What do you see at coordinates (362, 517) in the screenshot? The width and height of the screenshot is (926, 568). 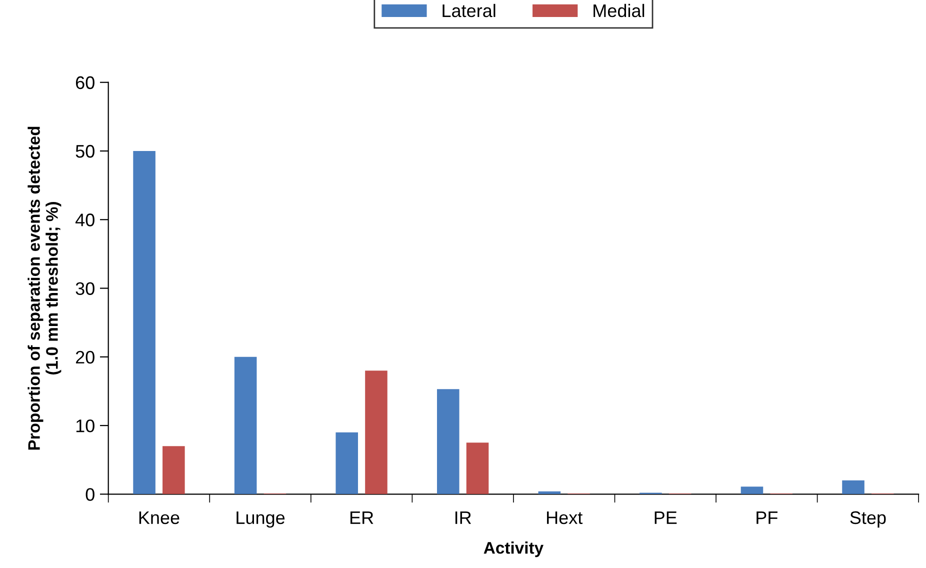 I see `x-tick-label: ER` at bounding box center [362, 517].